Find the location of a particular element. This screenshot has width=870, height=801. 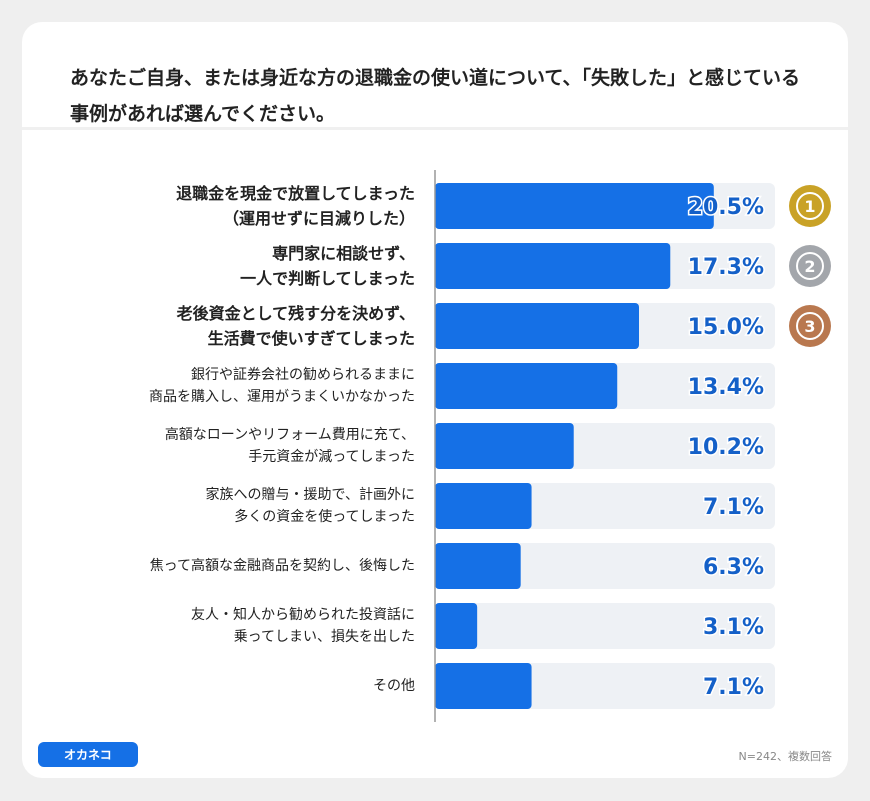

medal-label: 1 is located at coordinates (809, 206).